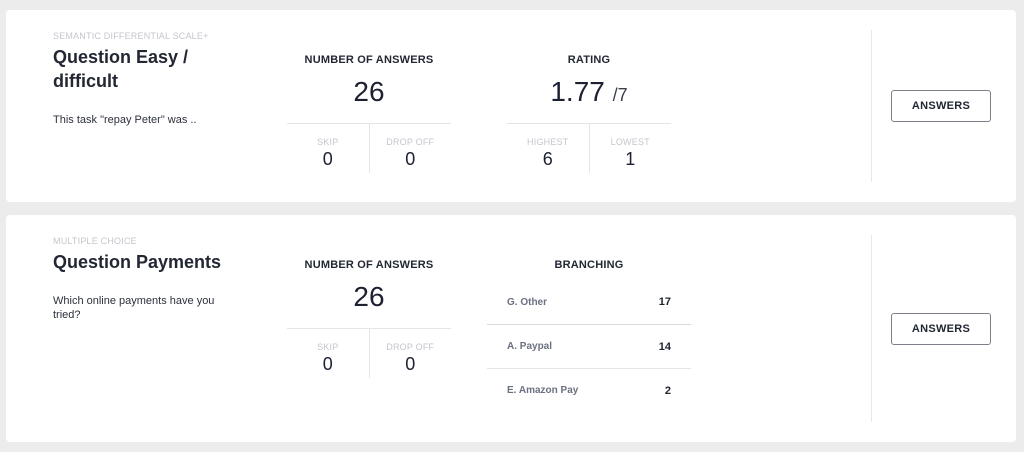  Describe the element at coordinates (131, 36) in the screenshot. I see `question-type-label: SEMANTIC DIFFERENTIAL SCALE+` at that location.